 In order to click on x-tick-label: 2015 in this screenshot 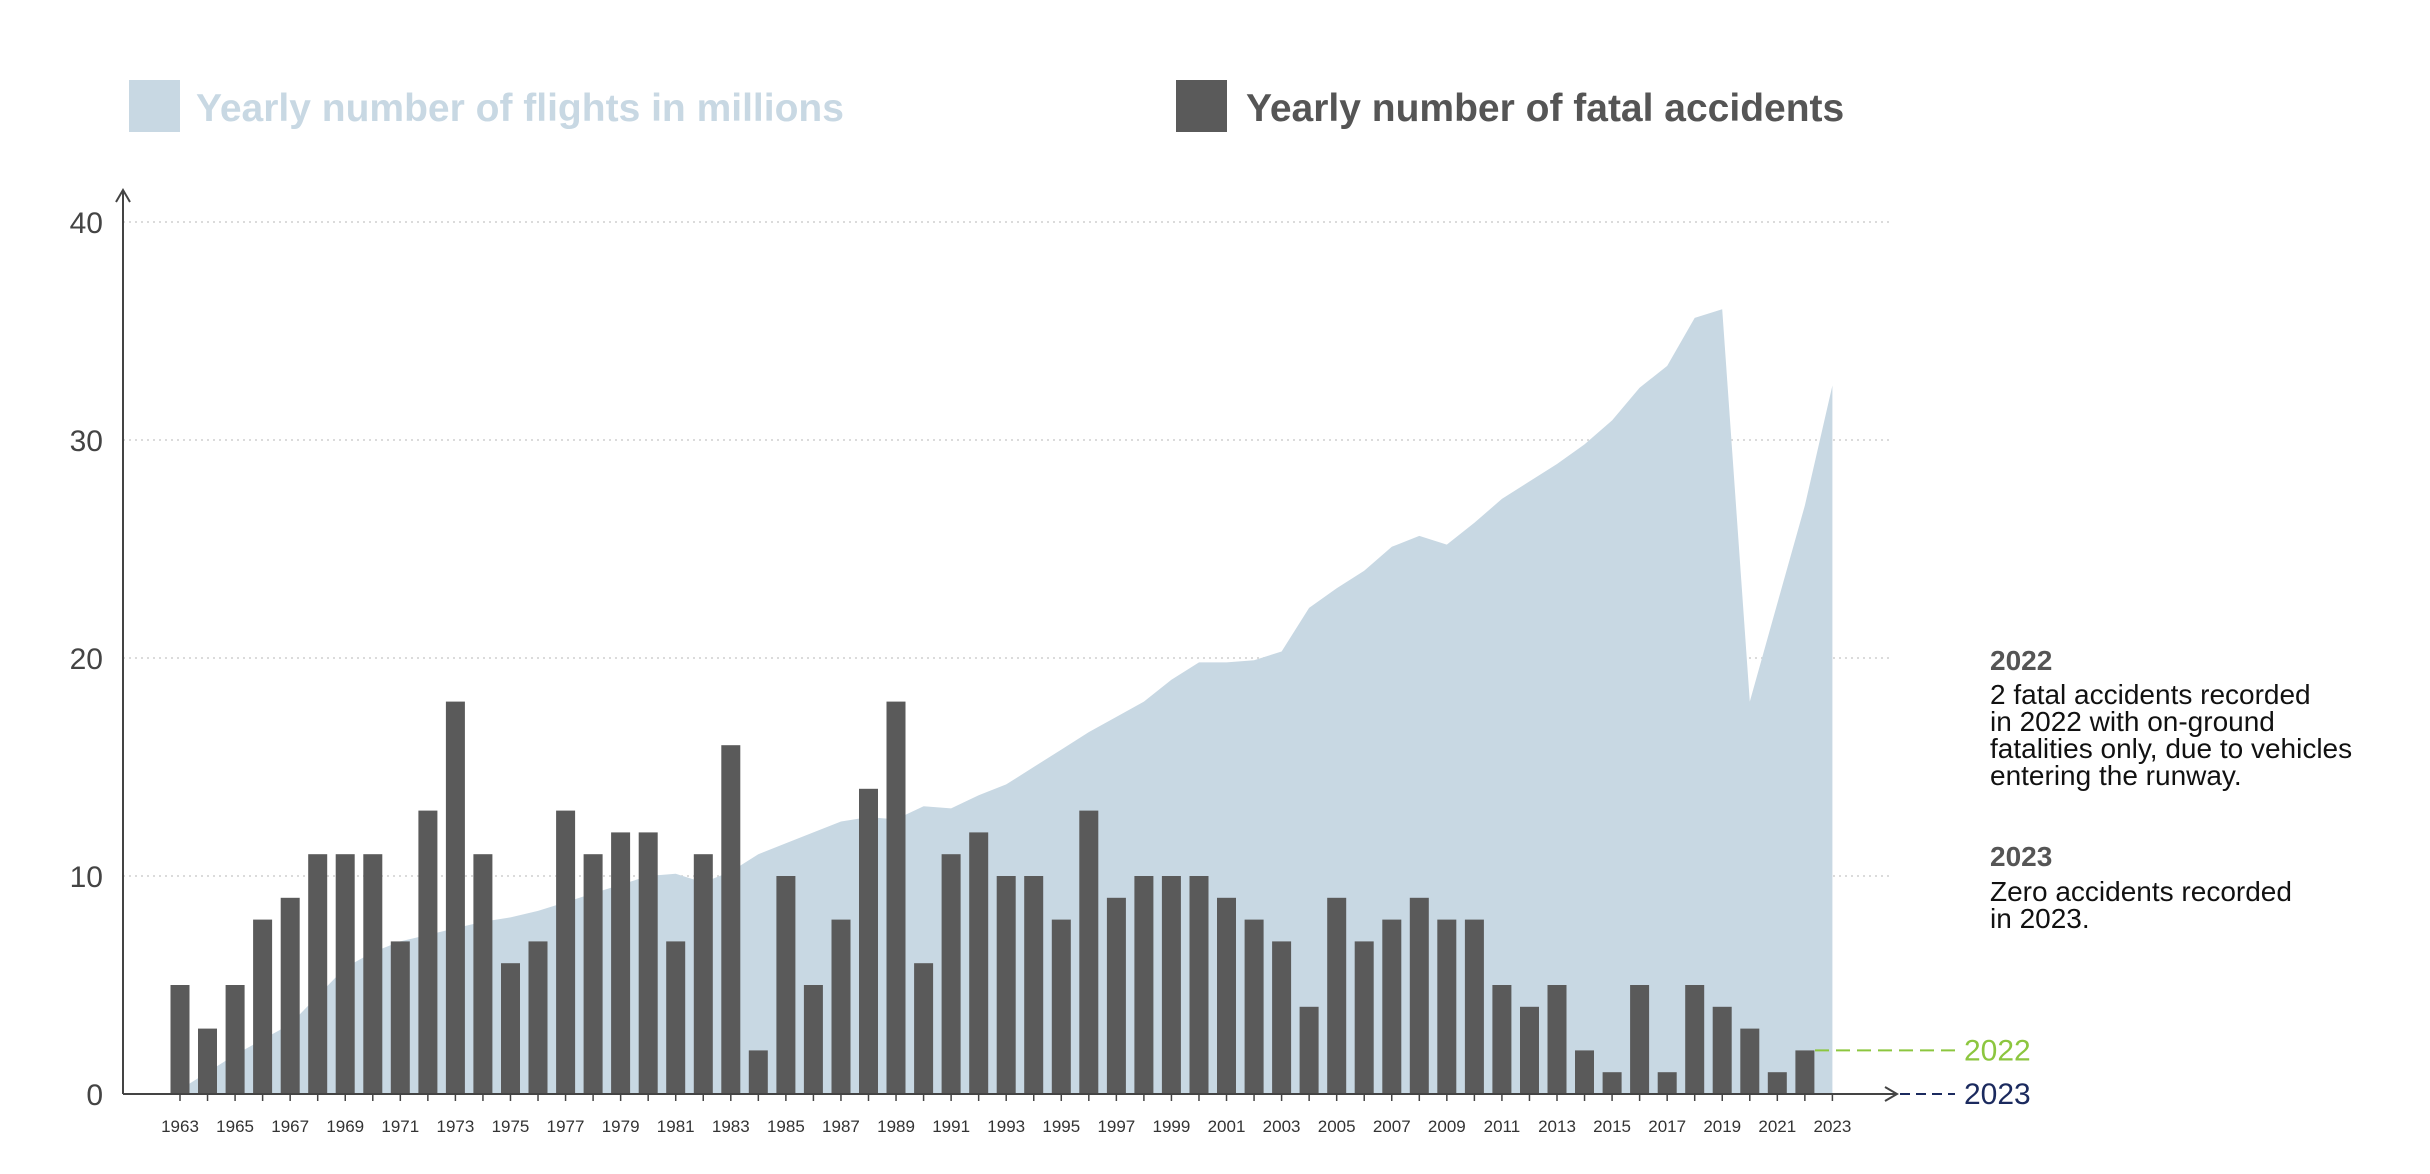, I will do `click(1612, 1126)`.